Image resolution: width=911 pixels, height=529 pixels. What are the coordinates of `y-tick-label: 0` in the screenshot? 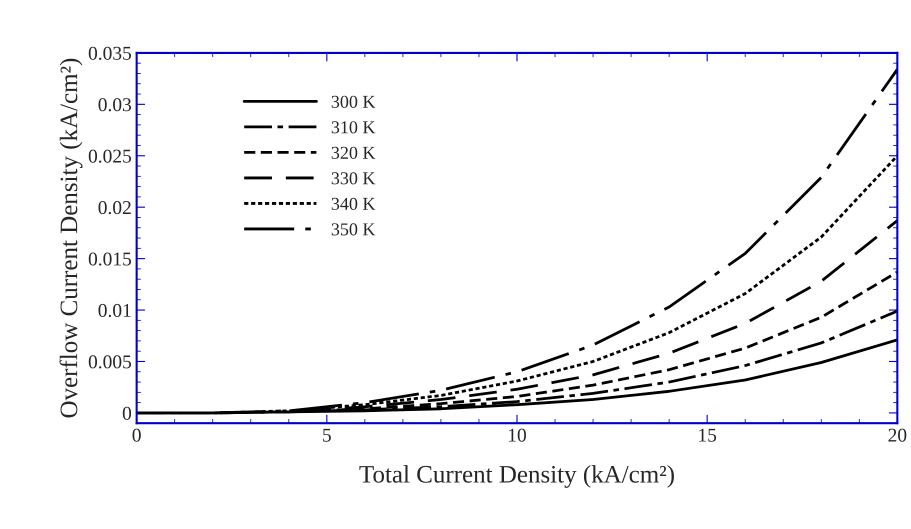 It's located at (127, 413).